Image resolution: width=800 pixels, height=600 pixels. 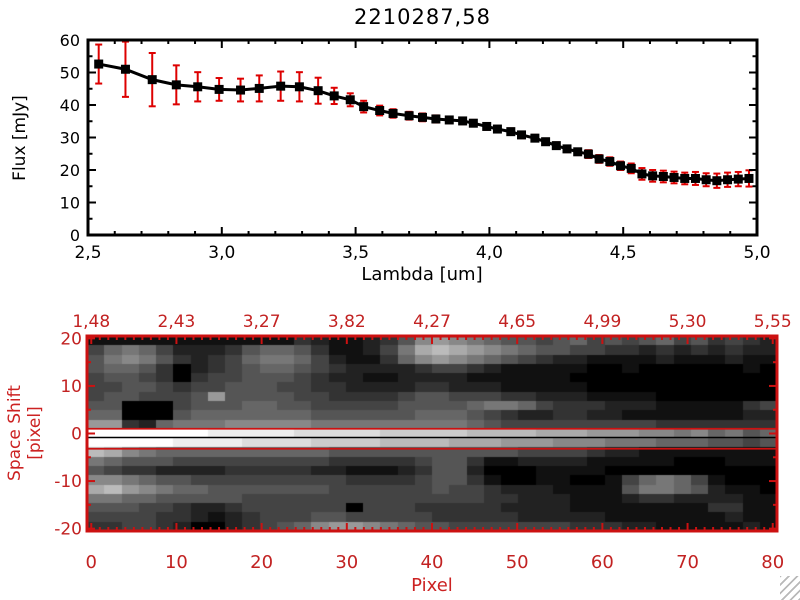 What do you see at coordinates (489, 253) in the screenshot?
I see `svg-text: 4,0` at bounding box center [489, 253].